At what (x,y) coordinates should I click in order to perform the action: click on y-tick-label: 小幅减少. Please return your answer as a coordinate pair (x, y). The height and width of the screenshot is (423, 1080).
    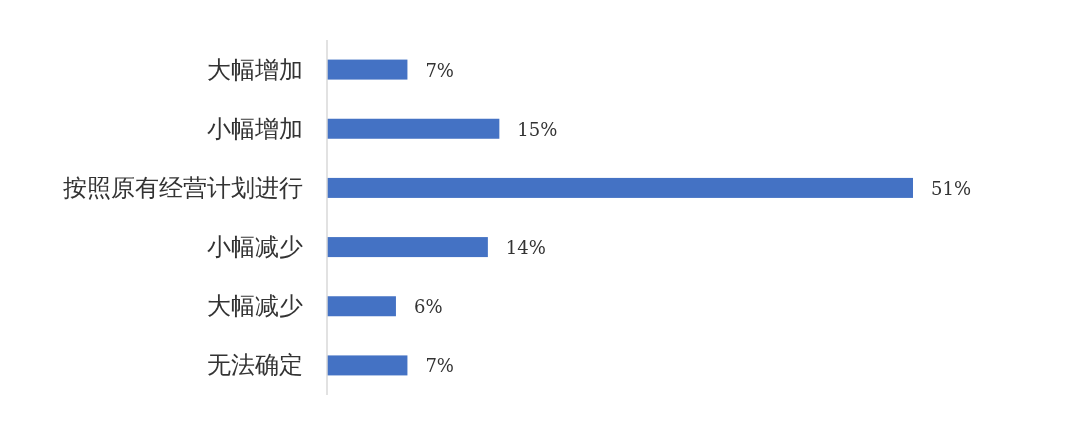
    Looking at the image, I should click on (255, 247).